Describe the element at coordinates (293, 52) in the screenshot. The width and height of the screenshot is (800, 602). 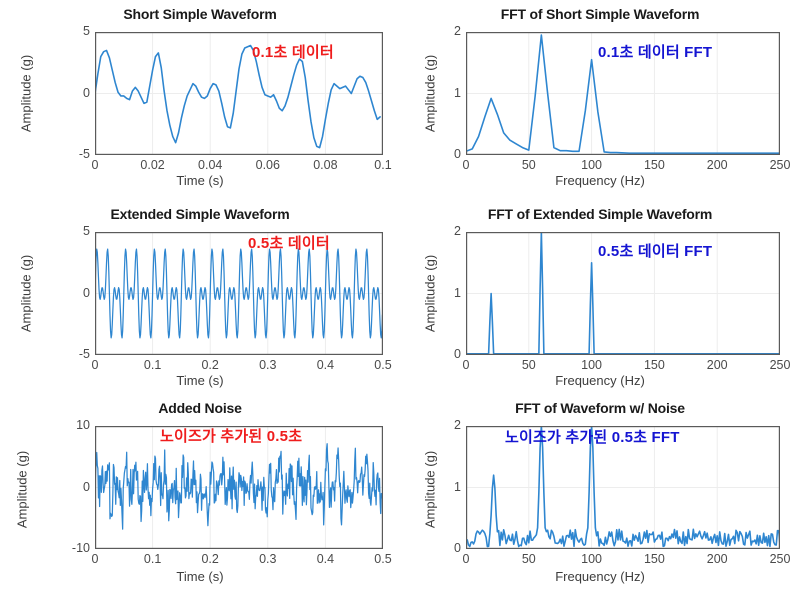
I see `annotation-label: 0.1초 데이터` at that location.